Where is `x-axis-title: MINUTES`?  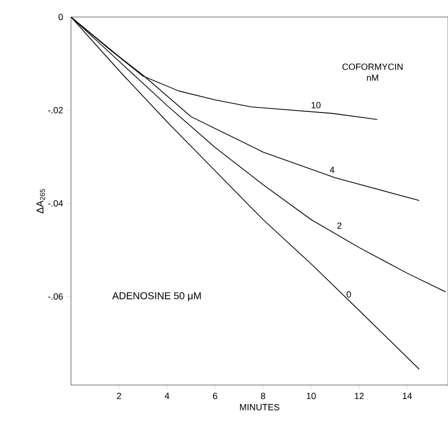
x-axis-title: MINUTES is located at coordinates (260, 407).